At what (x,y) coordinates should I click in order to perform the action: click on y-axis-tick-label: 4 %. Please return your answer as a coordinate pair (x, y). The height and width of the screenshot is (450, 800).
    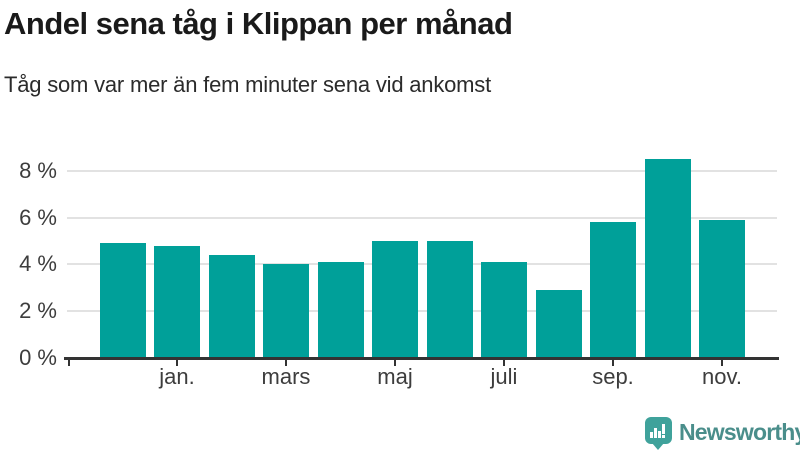
    Looking at the image, I should click on (38, 264).